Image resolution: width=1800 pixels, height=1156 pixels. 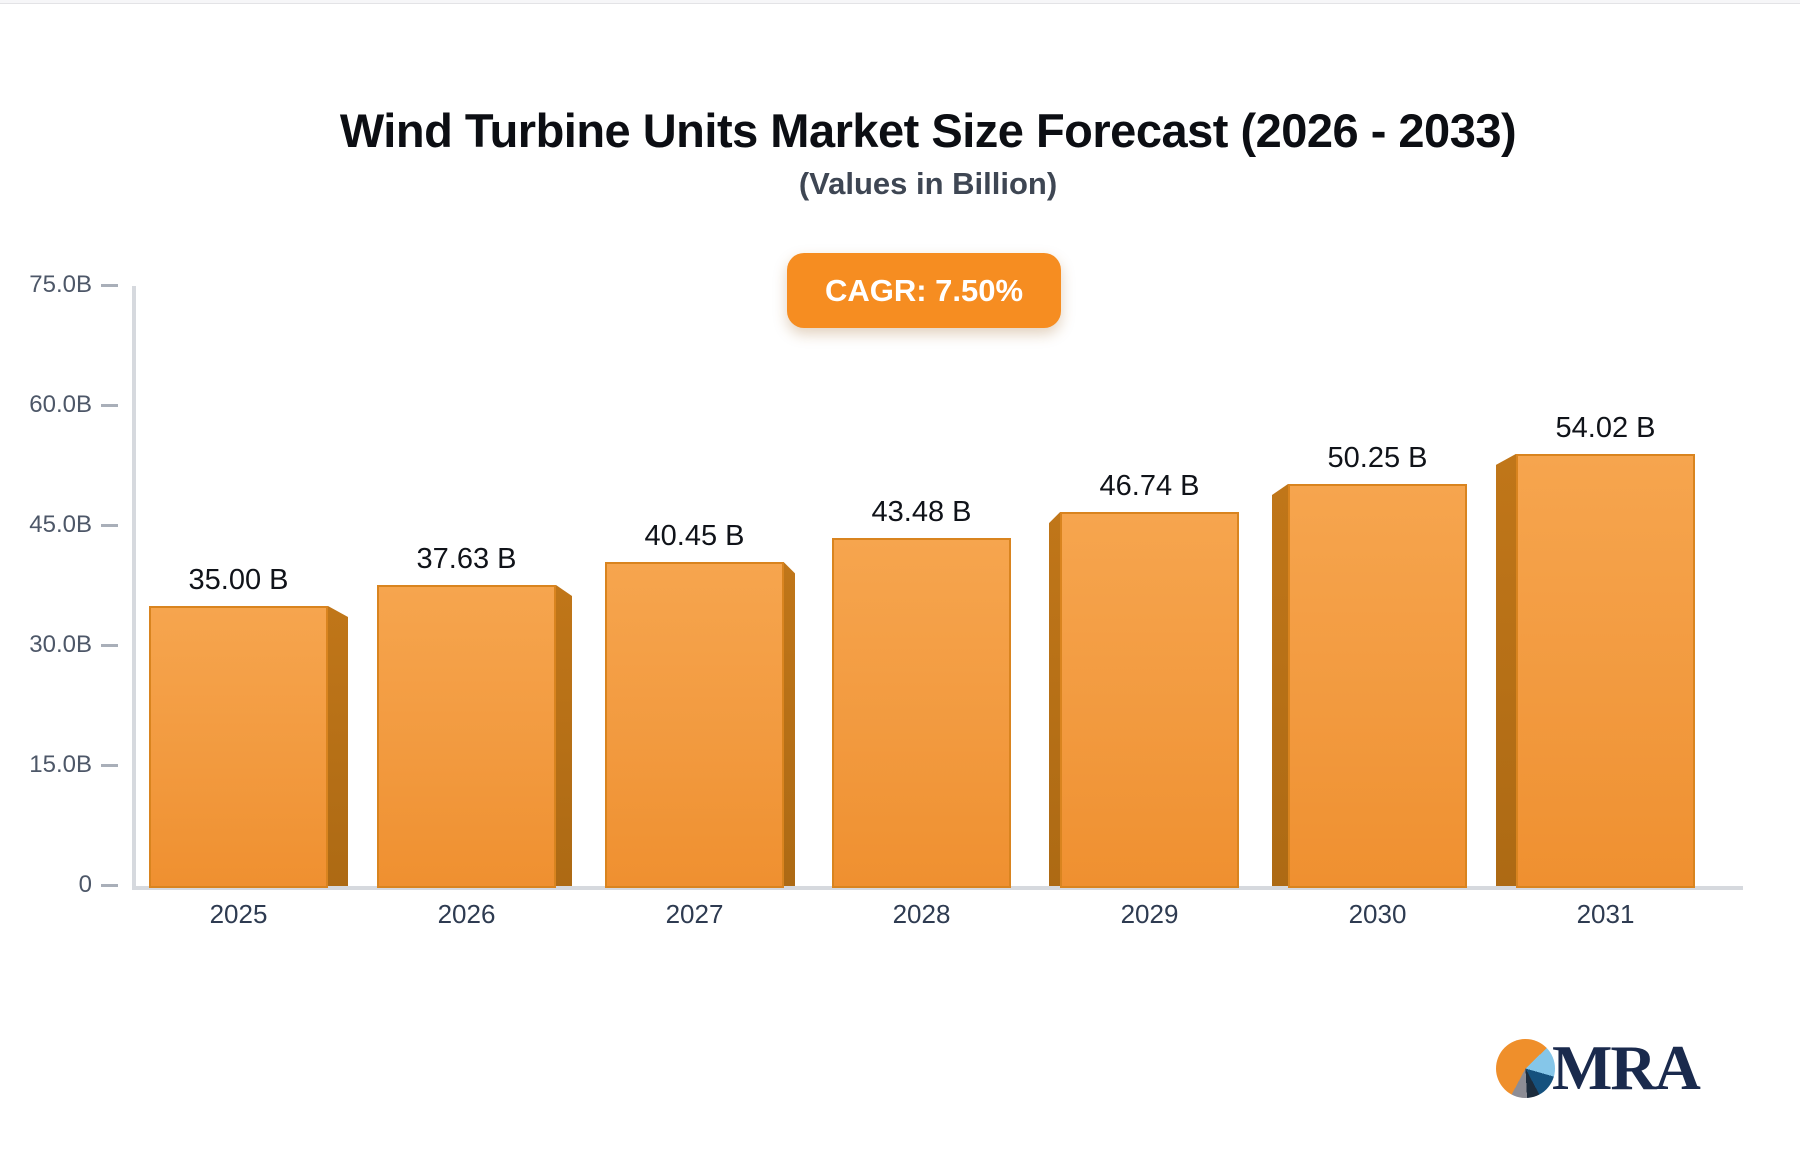 I want to click on top-border-strip, so click(x=900, y=2).